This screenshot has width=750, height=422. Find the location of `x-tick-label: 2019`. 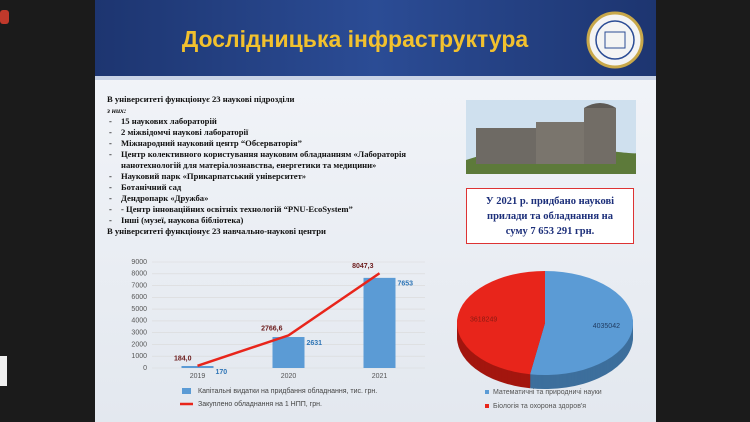

x-tick-label: 2019 is located at coordinates (198, 376).